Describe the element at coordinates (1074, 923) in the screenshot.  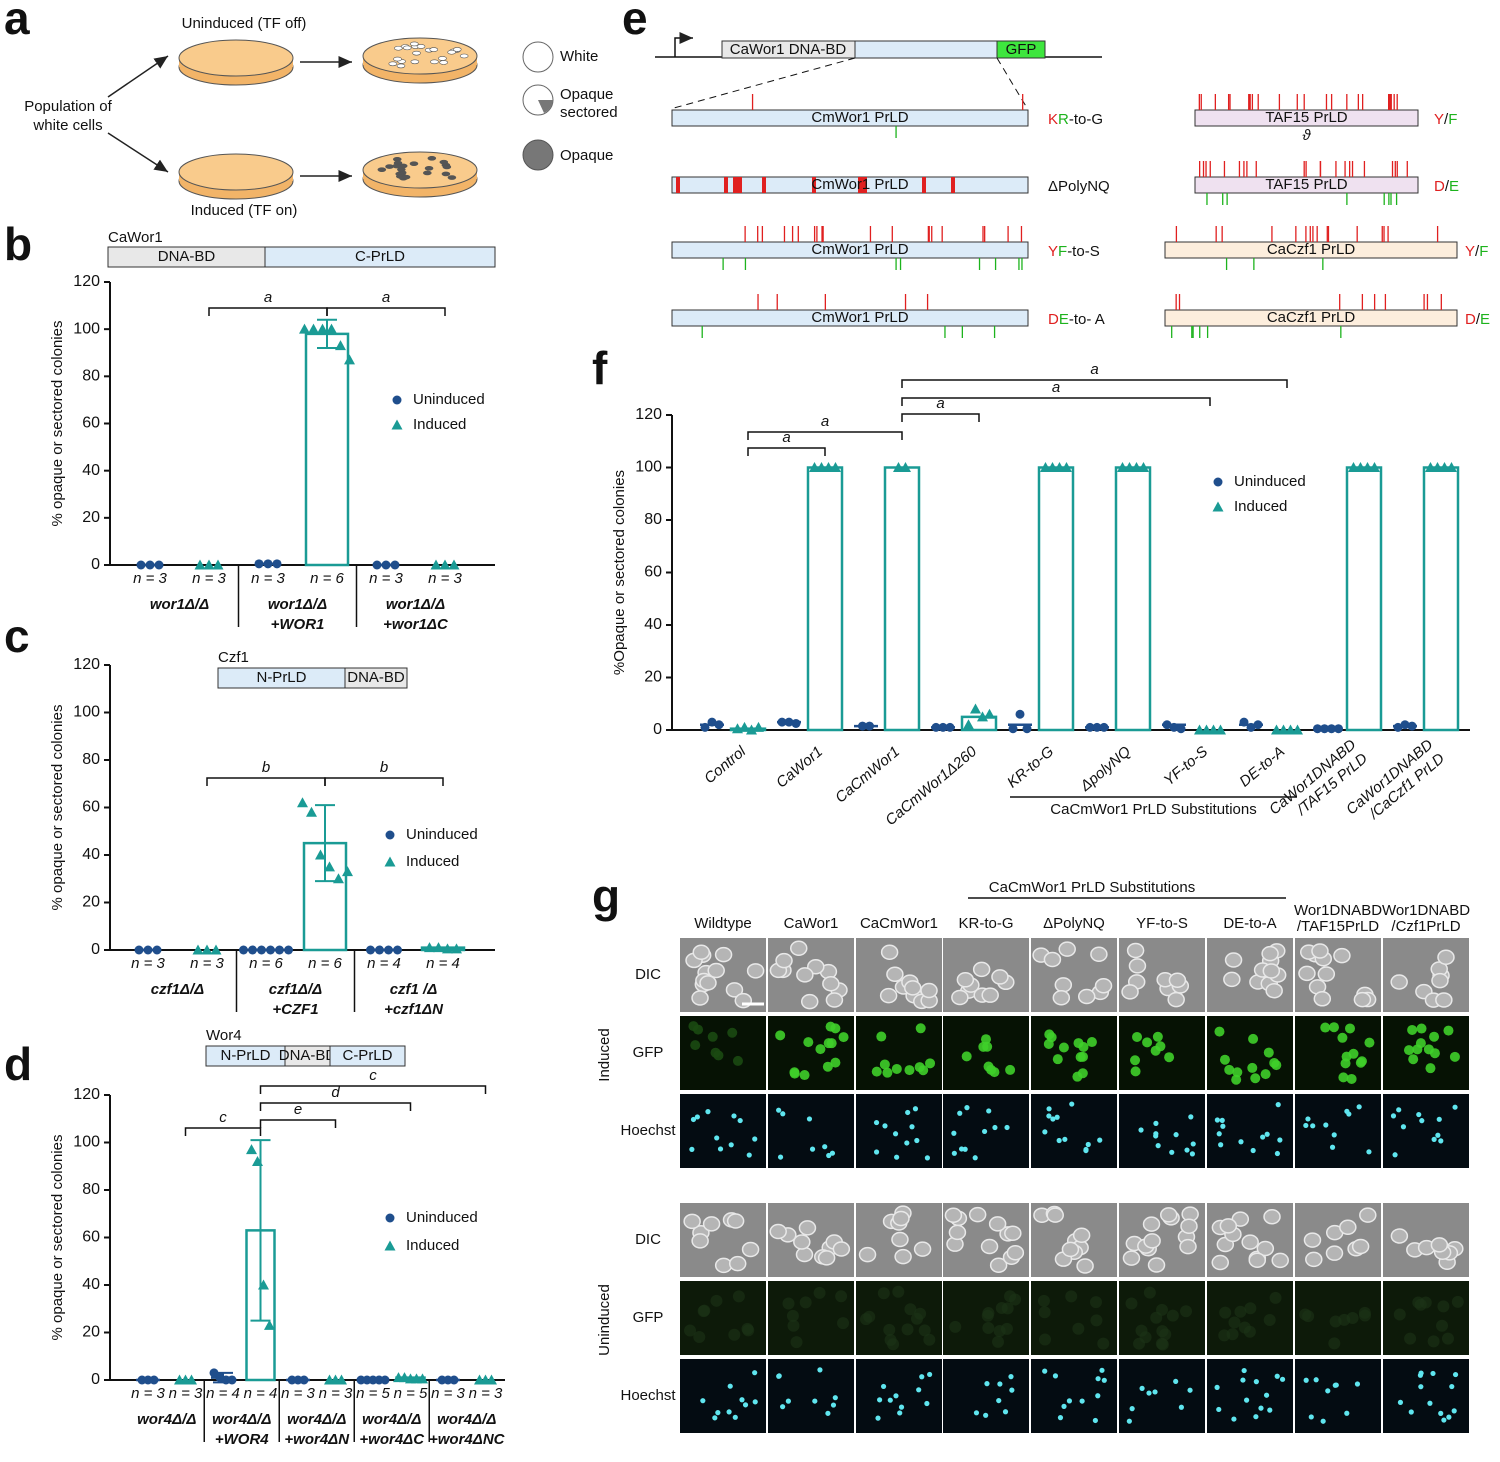
I see `column-label: ΔPolyNQ` at that location.